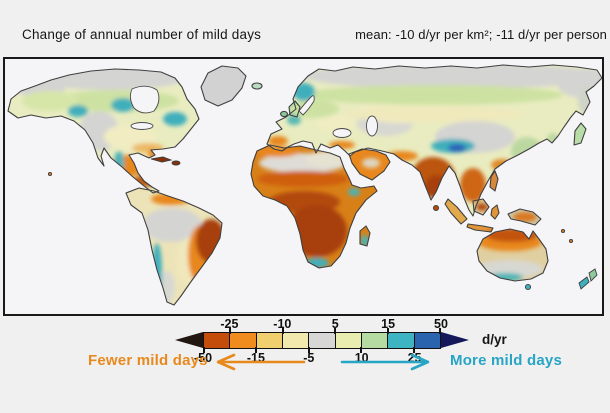 The height and width of the screenshot is (413, 610). Describe the element at coordinates (142, 34) in the screenshot. I see `page-title: Change of annual number of mild days` at that location.